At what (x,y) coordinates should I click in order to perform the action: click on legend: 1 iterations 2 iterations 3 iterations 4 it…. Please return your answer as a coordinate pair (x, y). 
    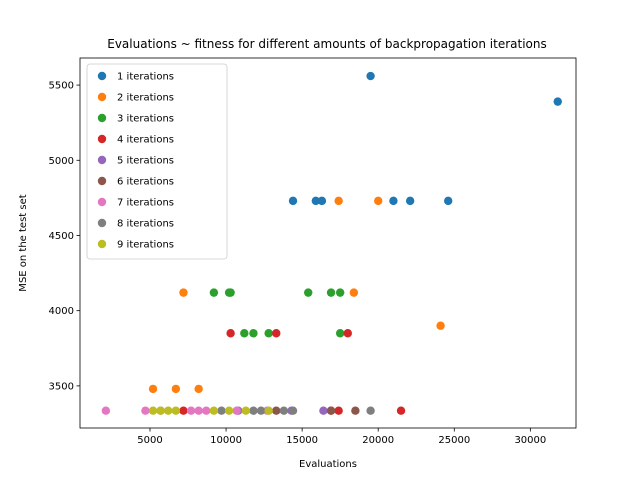
    Looking at the image, I should click on (157, 161).